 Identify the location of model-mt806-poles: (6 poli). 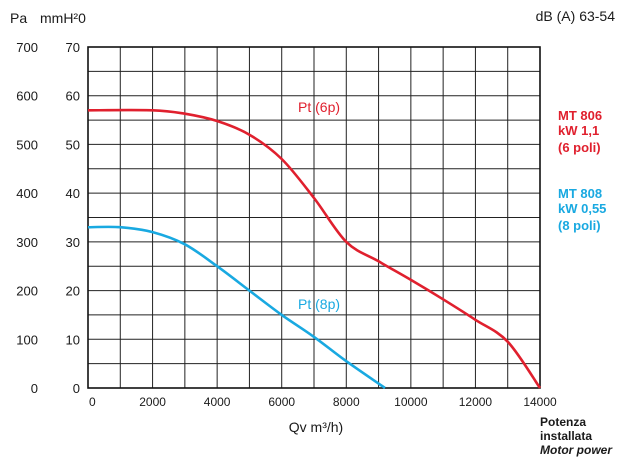
(579, 147).